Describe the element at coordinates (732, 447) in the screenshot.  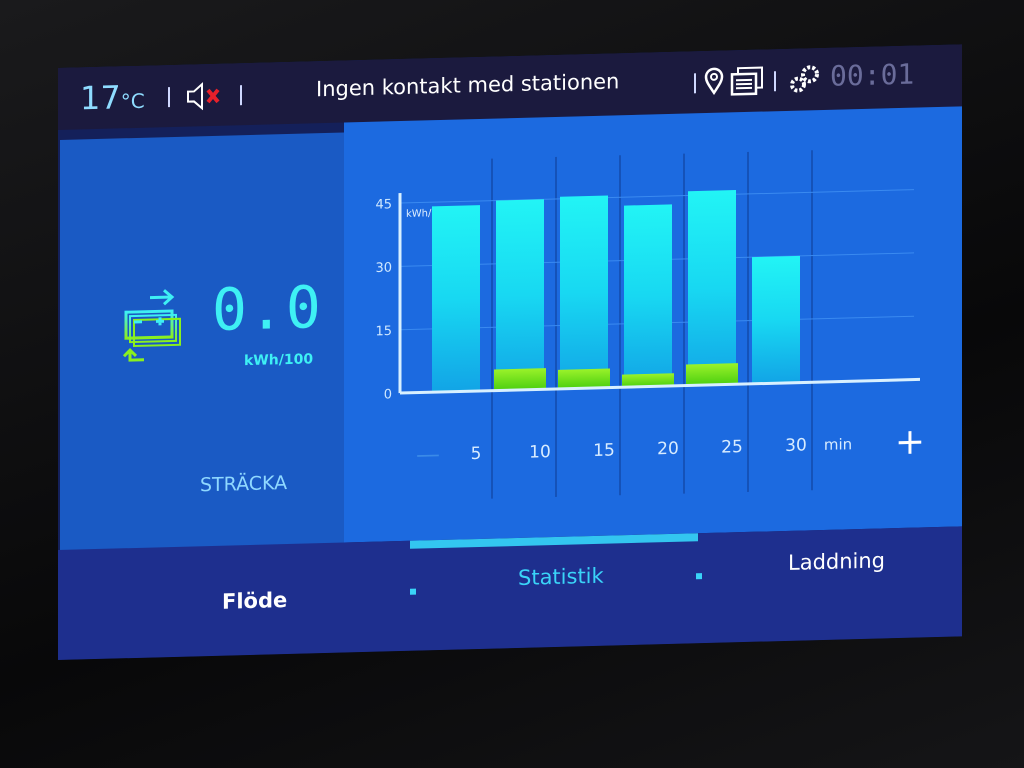
I see `x-tick-label: 25` at that location.